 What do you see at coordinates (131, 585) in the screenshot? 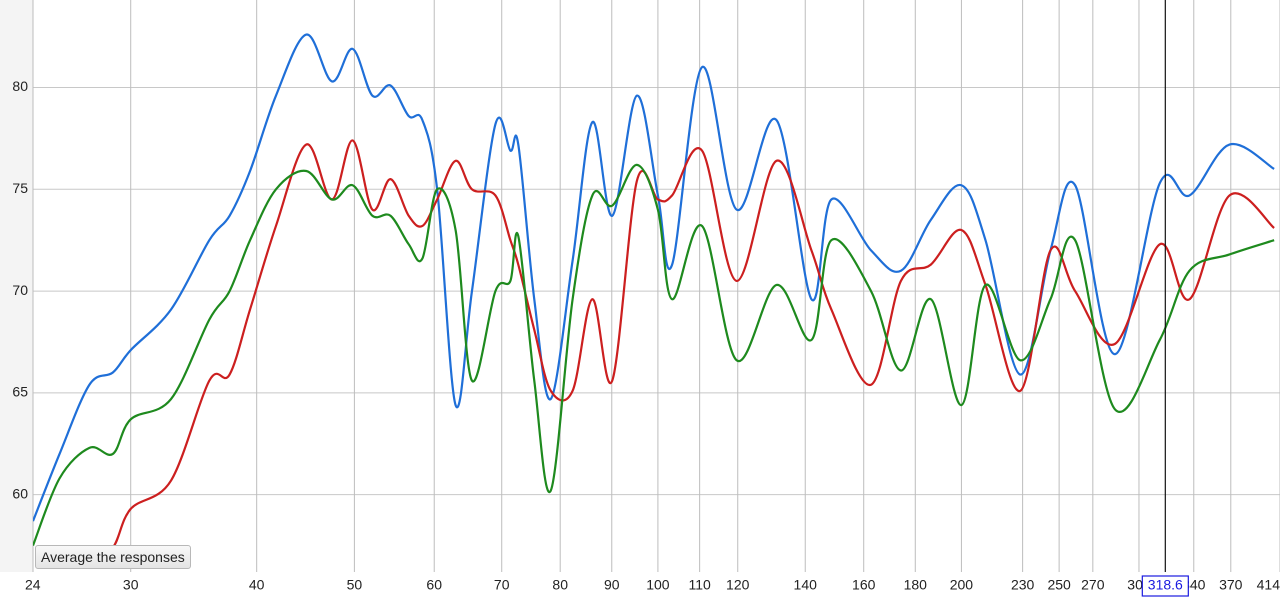
I see `x-tick-label: 30` at bounding box center [131, 585].